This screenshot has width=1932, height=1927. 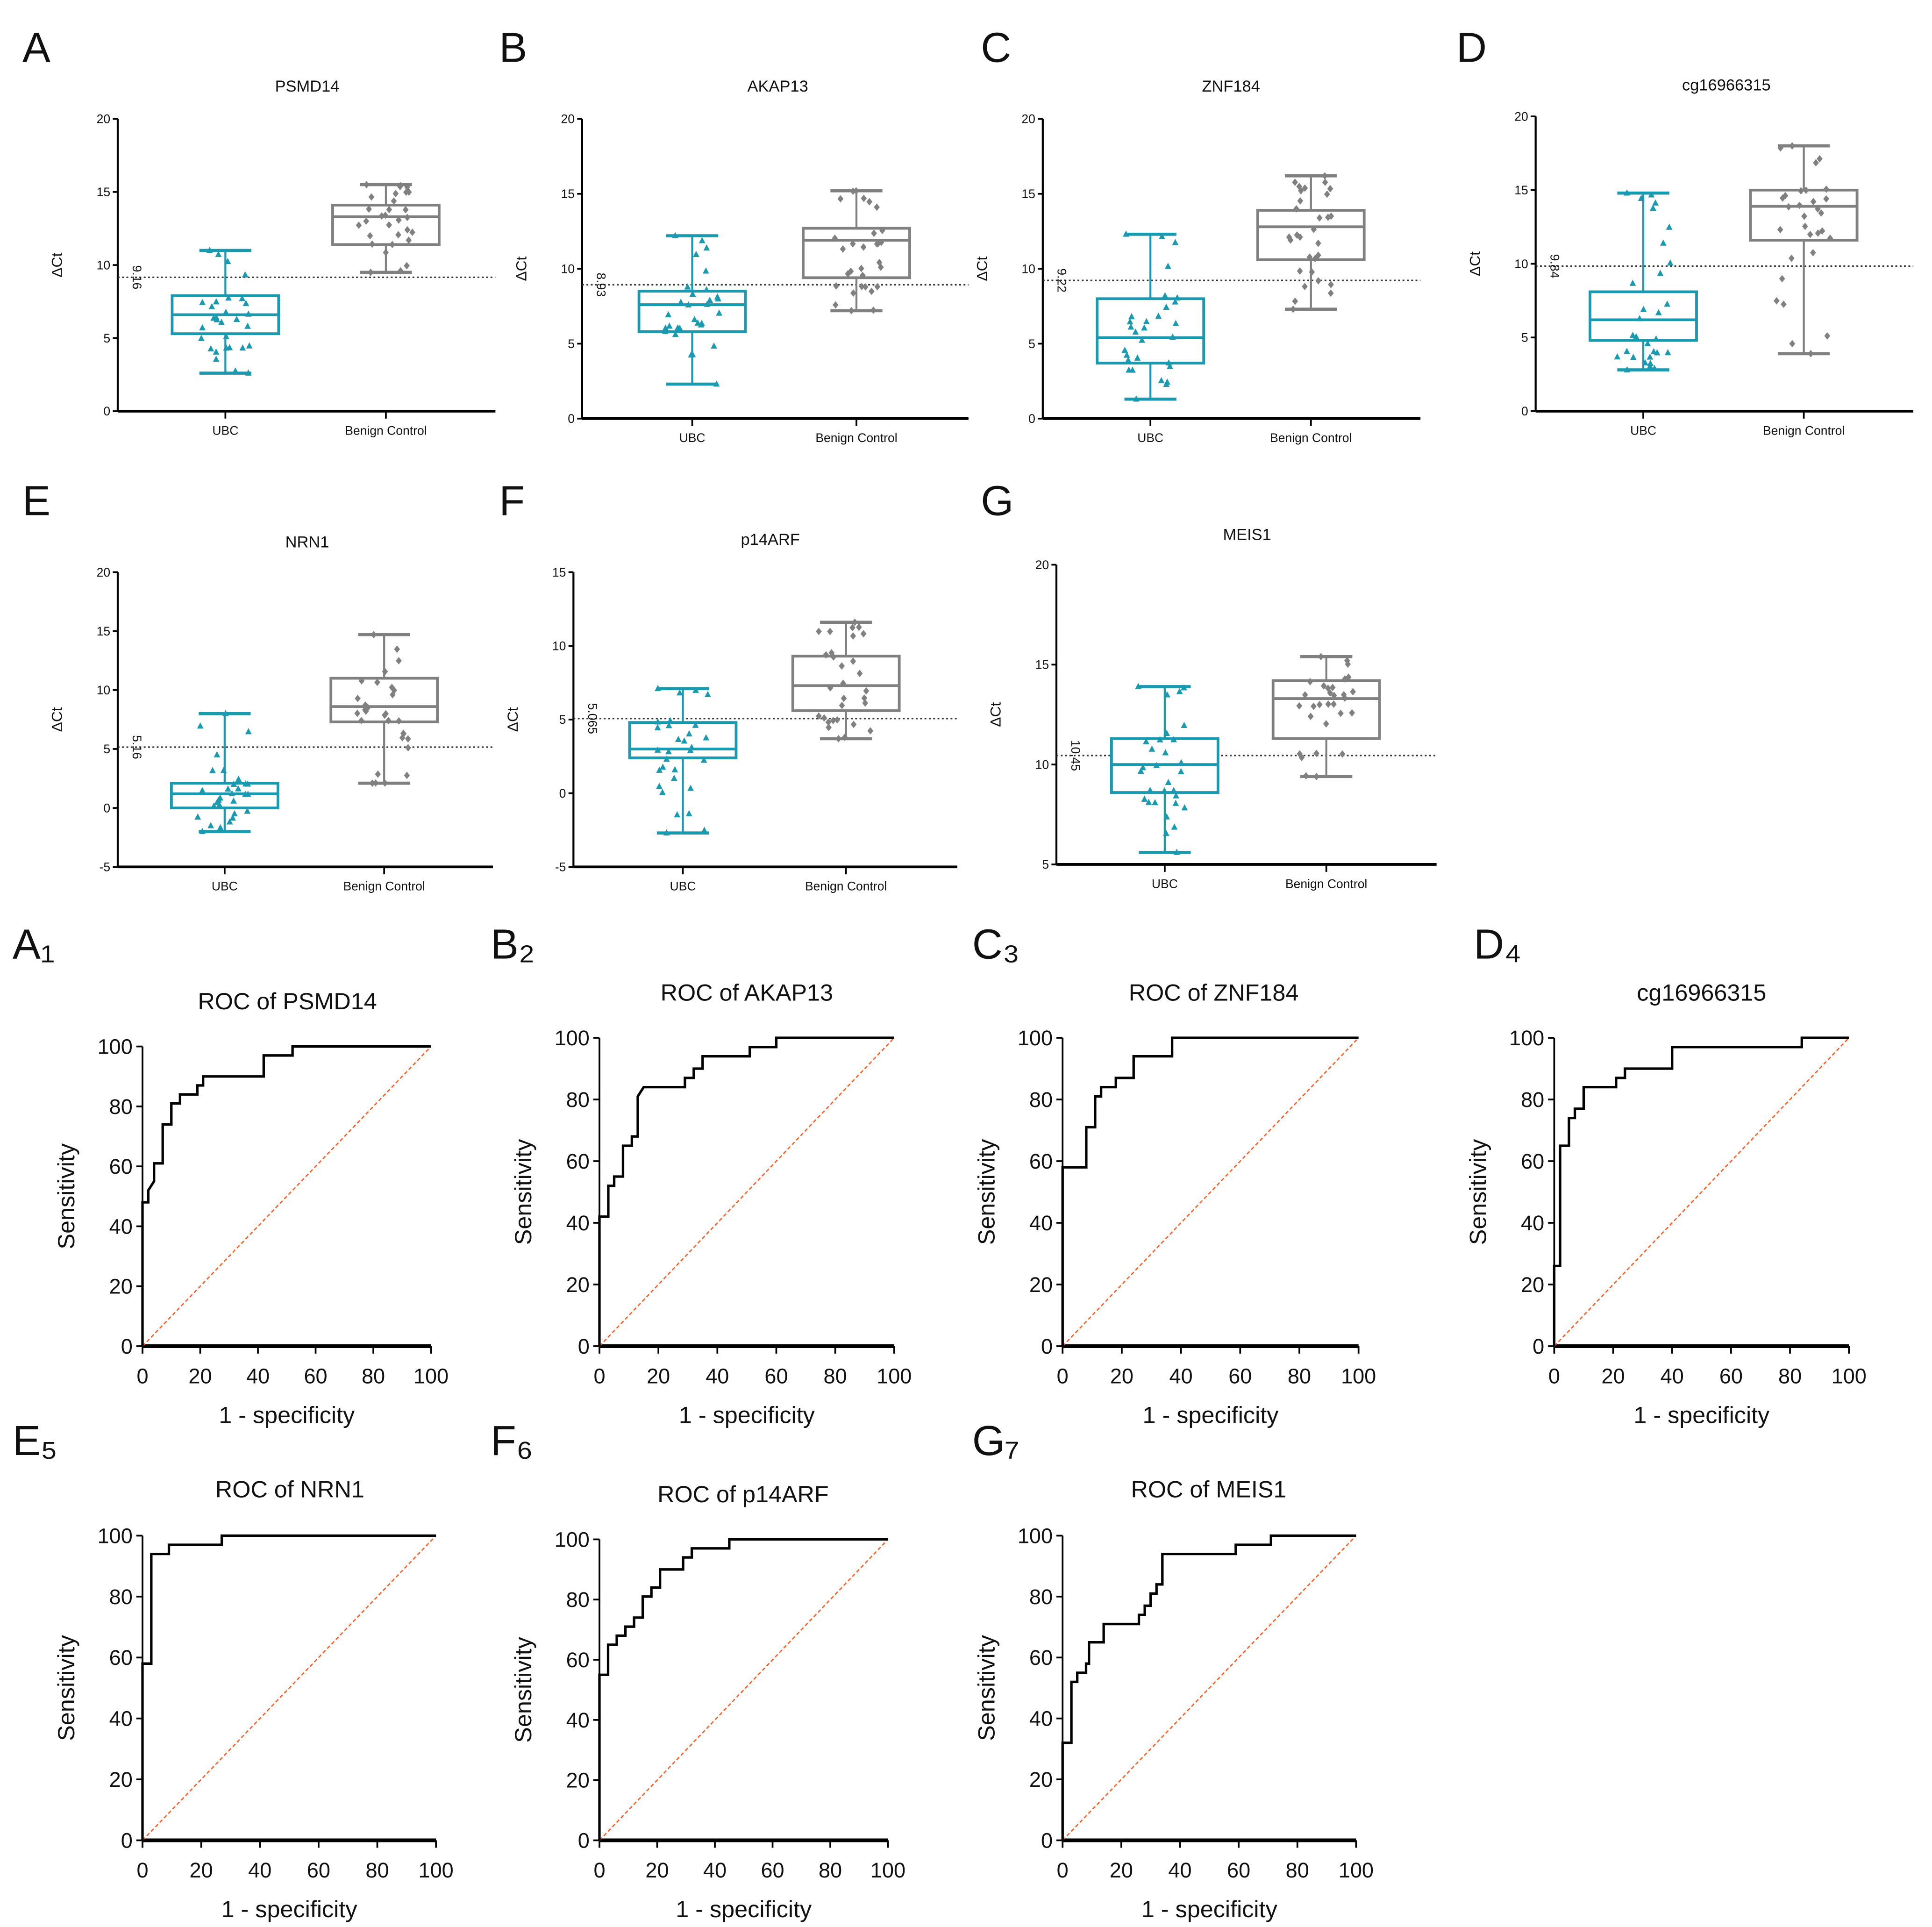 What do you see at coordinates (287, 1001) in the screenshot?
I see `chart-title: ROC of PSMD14` at bounding box center [287, 1001].